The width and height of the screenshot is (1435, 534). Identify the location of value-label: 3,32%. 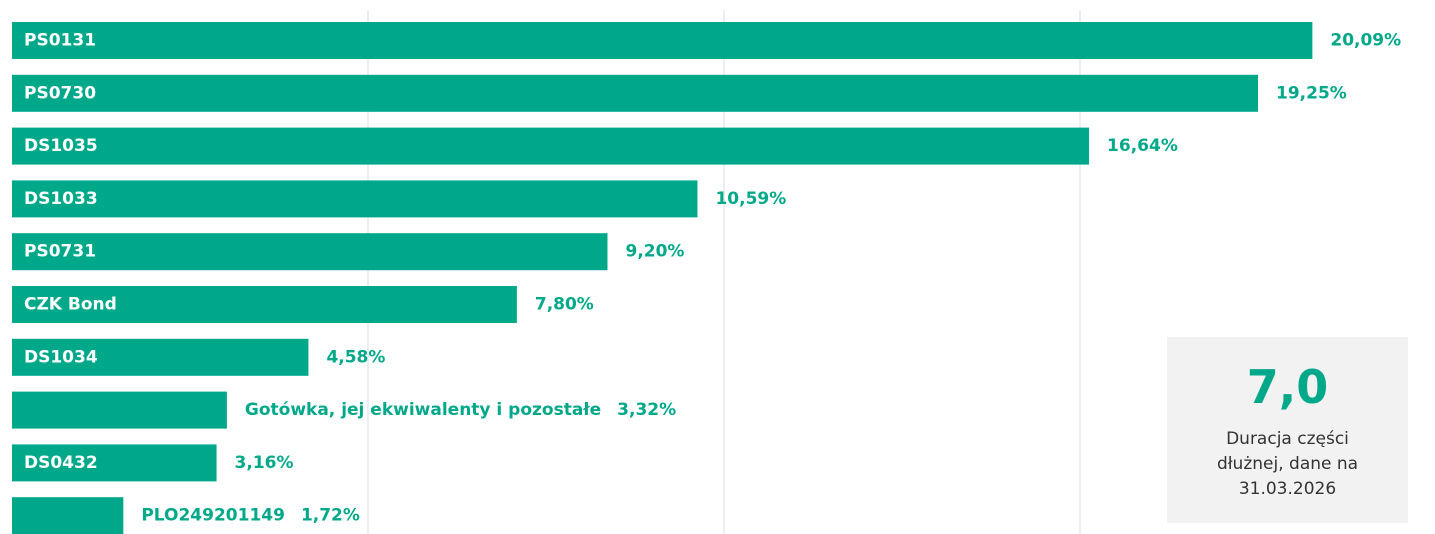
(646, 410).